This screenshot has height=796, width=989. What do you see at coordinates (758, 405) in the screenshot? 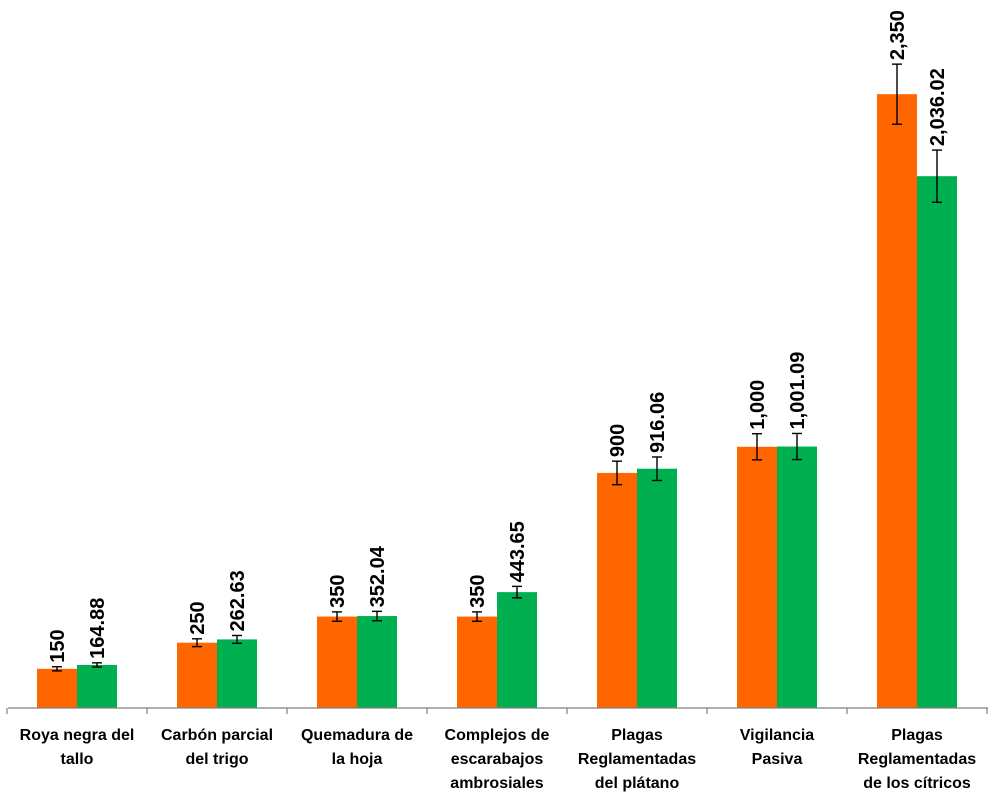
I see `data-label: 1,000` at bounding box center [758, 405].